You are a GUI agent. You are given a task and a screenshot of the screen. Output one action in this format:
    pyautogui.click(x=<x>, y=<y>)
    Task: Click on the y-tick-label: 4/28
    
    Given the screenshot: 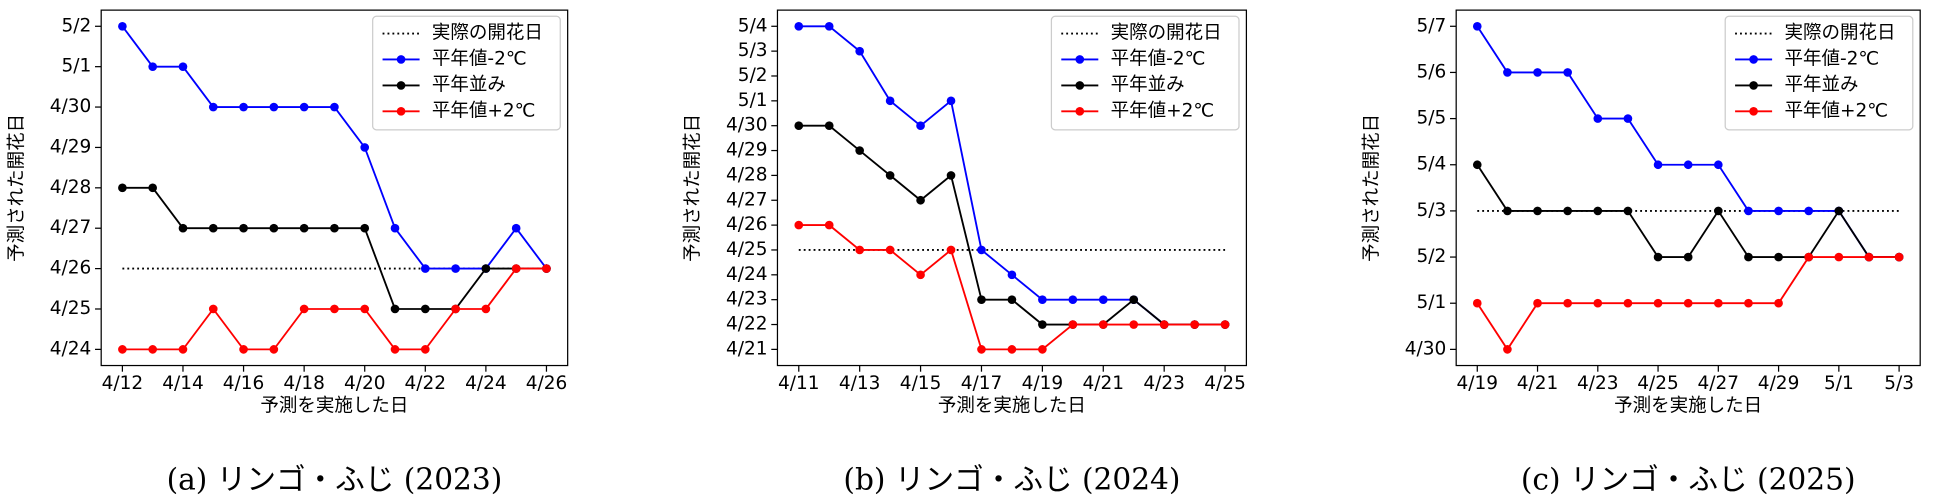 What is the action you would take?
    pyautogui.click(x=71, y=187)
    